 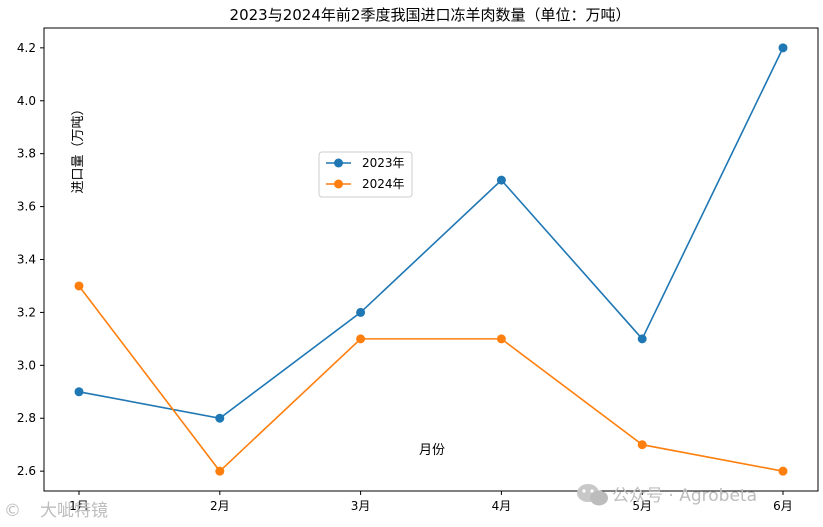 What do you see at coordinates (502, 506) in the screenshot?
I see `x-tick-label: 4月` at bounding box center [502, 506].